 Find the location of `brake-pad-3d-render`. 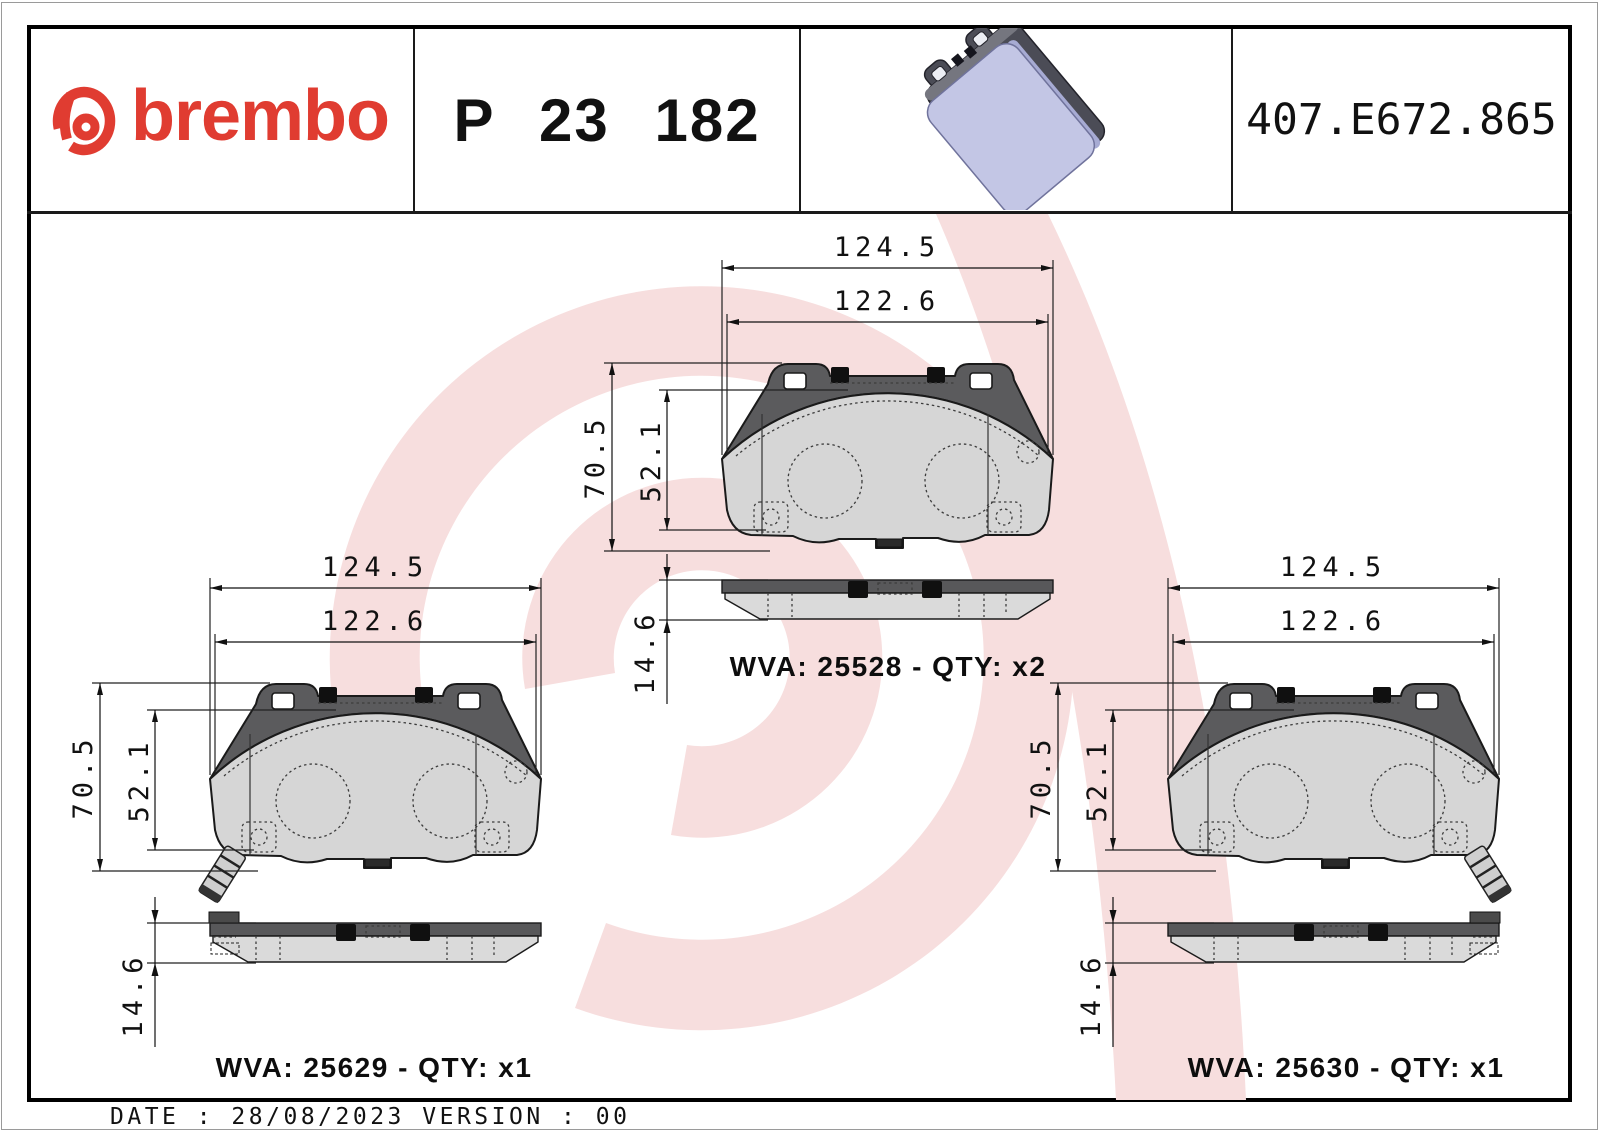

brake-pad-3d-render is located at coordinates (1015, 117).